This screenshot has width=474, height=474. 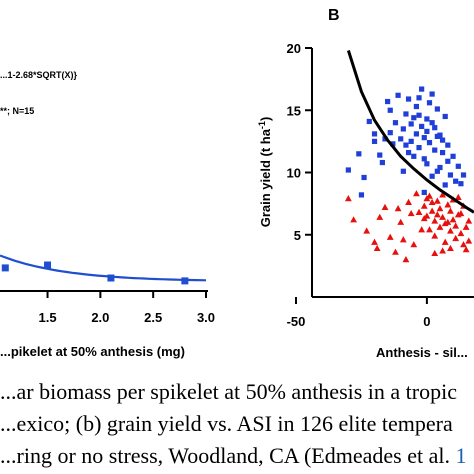 What do you see at coordinates (39, 75) in the screenshot?
I see `panel-a-equation: ...1-2.68*SQRT(X)}` at bounding box center [39, 75].